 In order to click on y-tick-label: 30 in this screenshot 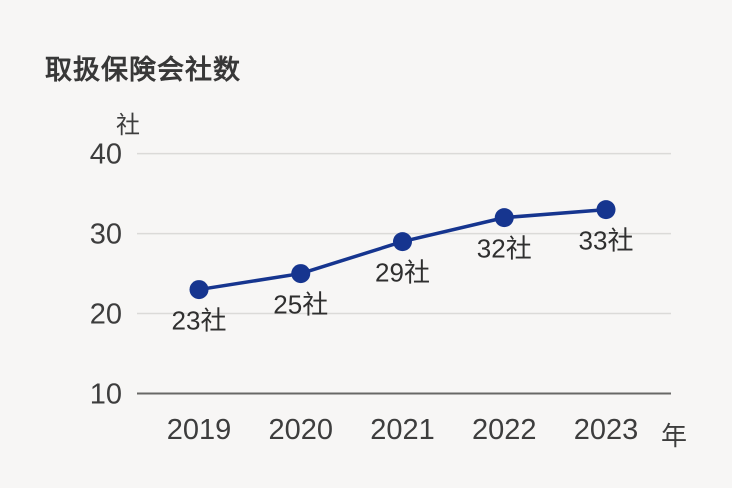, I will do `click(106, 235)`.